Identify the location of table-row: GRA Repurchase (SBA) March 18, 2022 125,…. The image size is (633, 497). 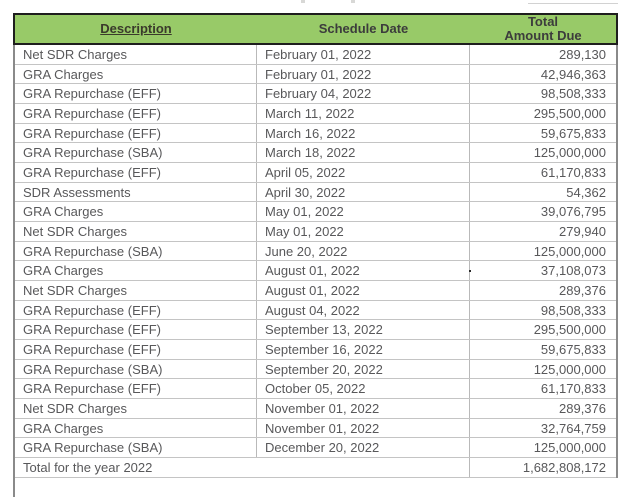
(315, 153).